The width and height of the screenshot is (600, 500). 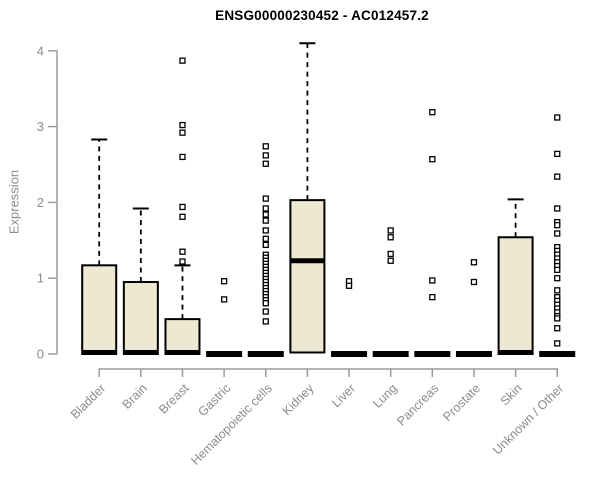 I want to click on y-tick-label: 3, so click(x=40, y=126).